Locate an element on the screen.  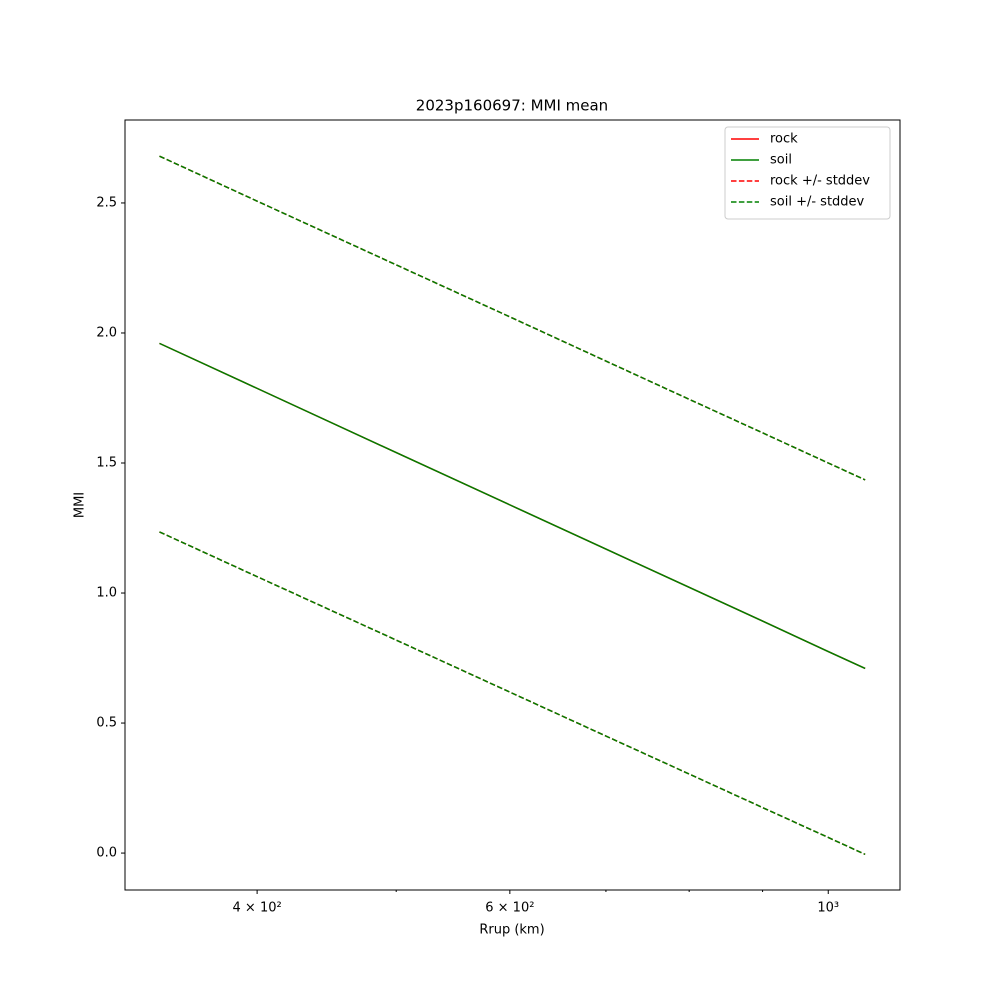
x-tick-label: 4 × 10² is located at coordinates (257, 908).